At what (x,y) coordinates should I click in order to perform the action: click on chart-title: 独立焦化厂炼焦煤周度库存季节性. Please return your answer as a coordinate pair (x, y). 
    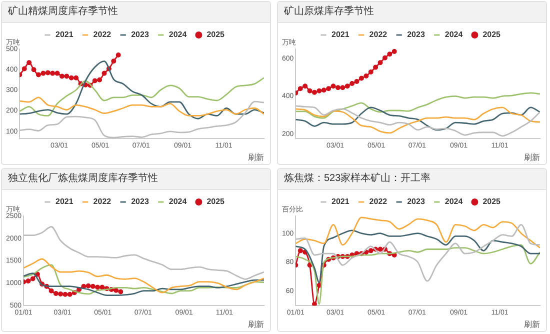
    Looking at the image, I should click on (136, 179).